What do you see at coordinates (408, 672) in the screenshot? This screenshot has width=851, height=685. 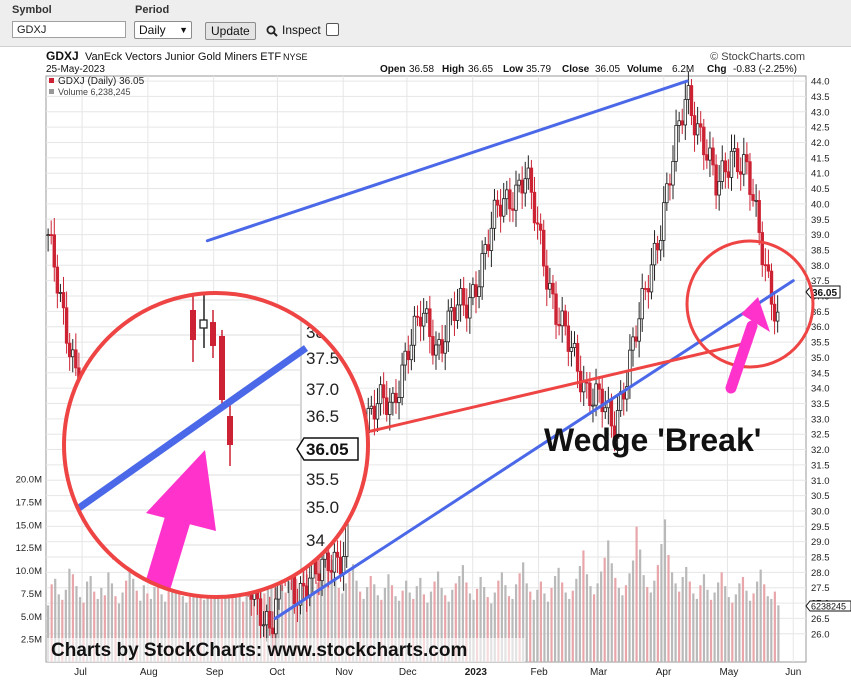 I see `date-tick-label: Dec` at bounding box center [408, 672].